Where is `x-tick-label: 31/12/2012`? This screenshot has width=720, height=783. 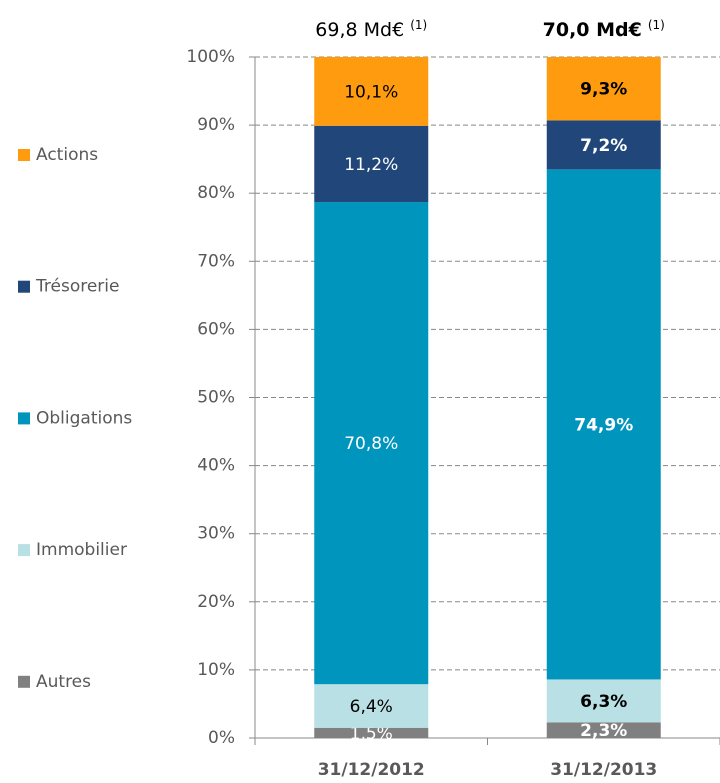
x-tick-label: 31/12/2012 is located at coordinates (371, 770).